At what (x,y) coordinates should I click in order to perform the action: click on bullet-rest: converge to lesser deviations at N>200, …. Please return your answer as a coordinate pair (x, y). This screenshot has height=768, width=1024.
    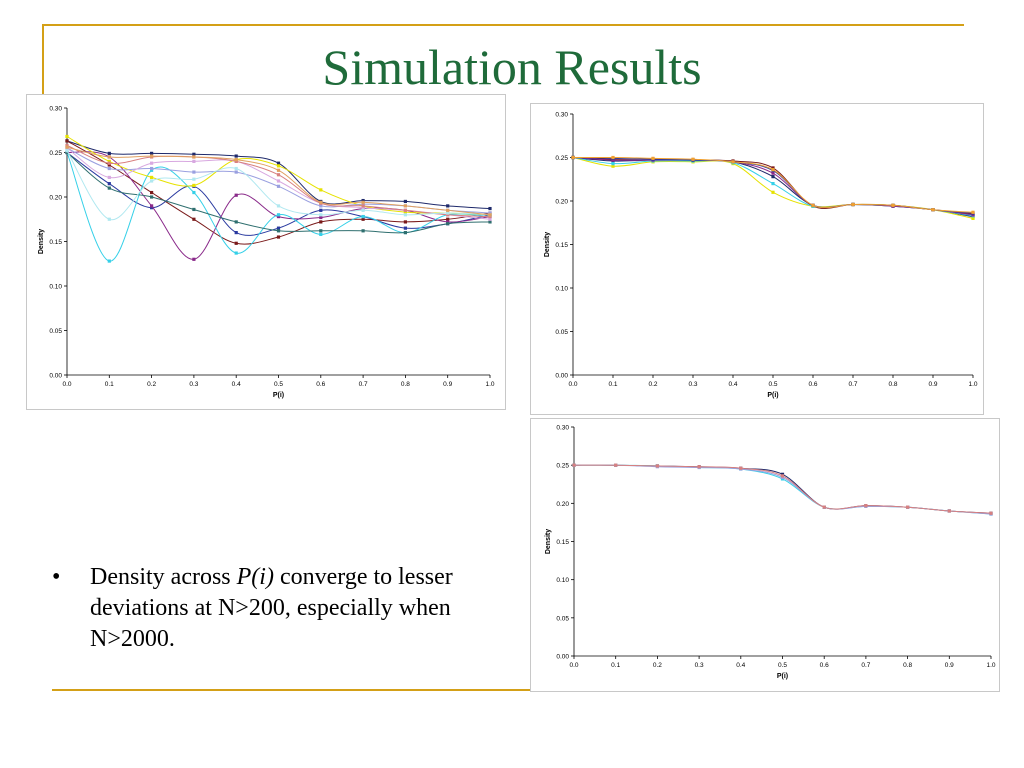
    Looking at the image, I should click on (271, 608).